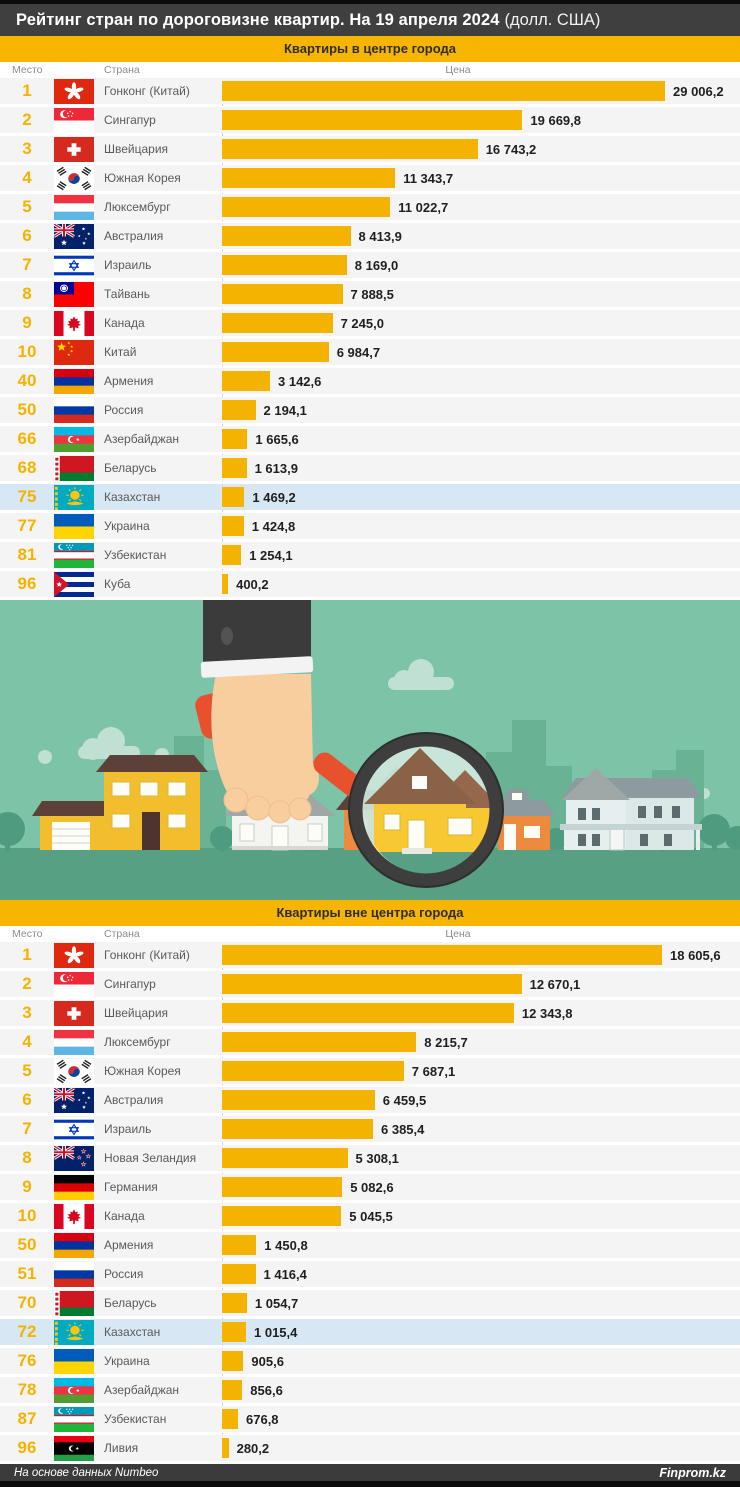  Describe the element at coordinates (358, 352) in the screenshot. I see `price-value: 6 984,7` at that location.